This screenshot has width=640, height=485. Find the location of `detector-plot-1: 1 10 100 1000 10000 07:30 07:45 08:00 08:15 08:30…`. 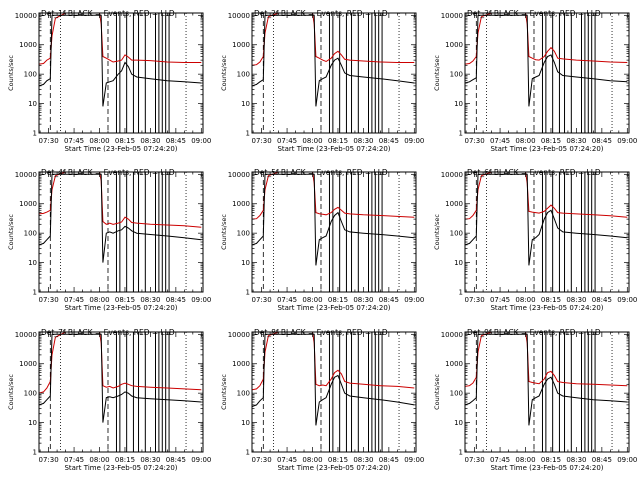

detector-plot-1: 1 10 100 1000 10000 07:30 07:45 08:00 08:15 08:30… is located at coordinates (109, 81).